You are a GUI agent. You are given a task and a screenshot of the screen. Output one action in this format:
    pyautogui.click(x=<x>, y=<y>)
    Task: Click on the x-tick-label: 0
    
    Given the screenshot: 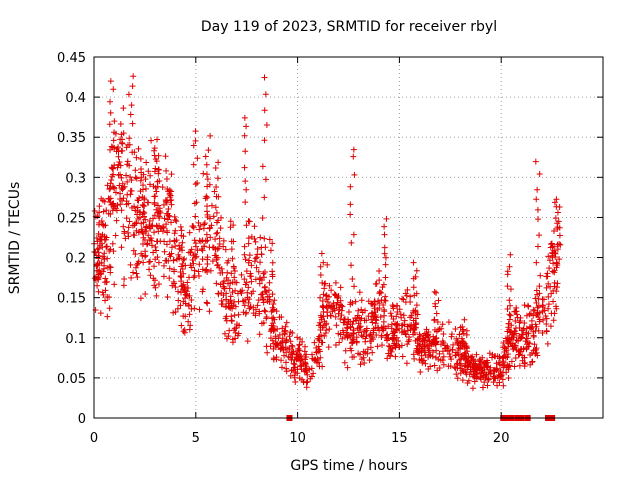 What is the action you would take?
    pyautogui.click(x=94, y=438)
    